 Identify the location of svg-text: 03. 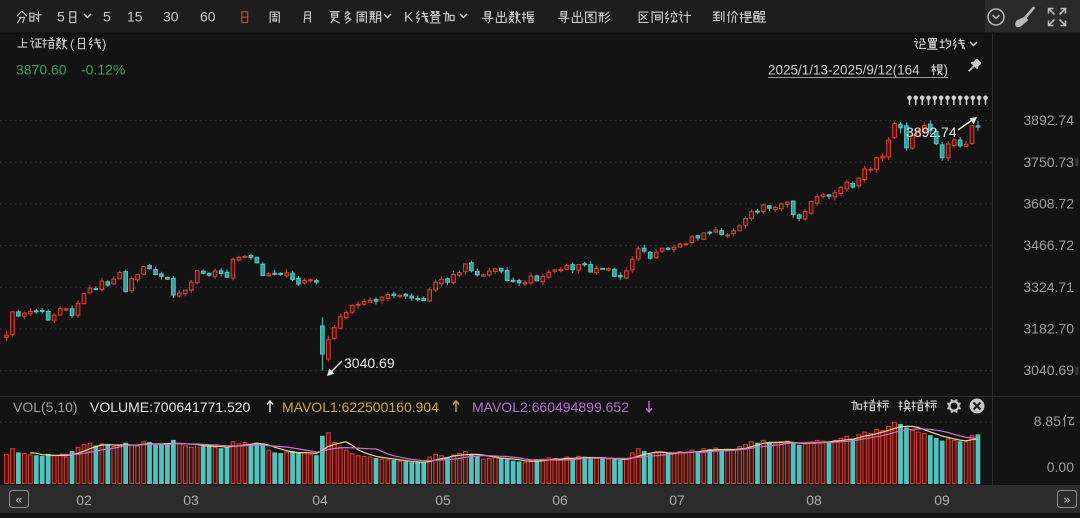
(191, 500).